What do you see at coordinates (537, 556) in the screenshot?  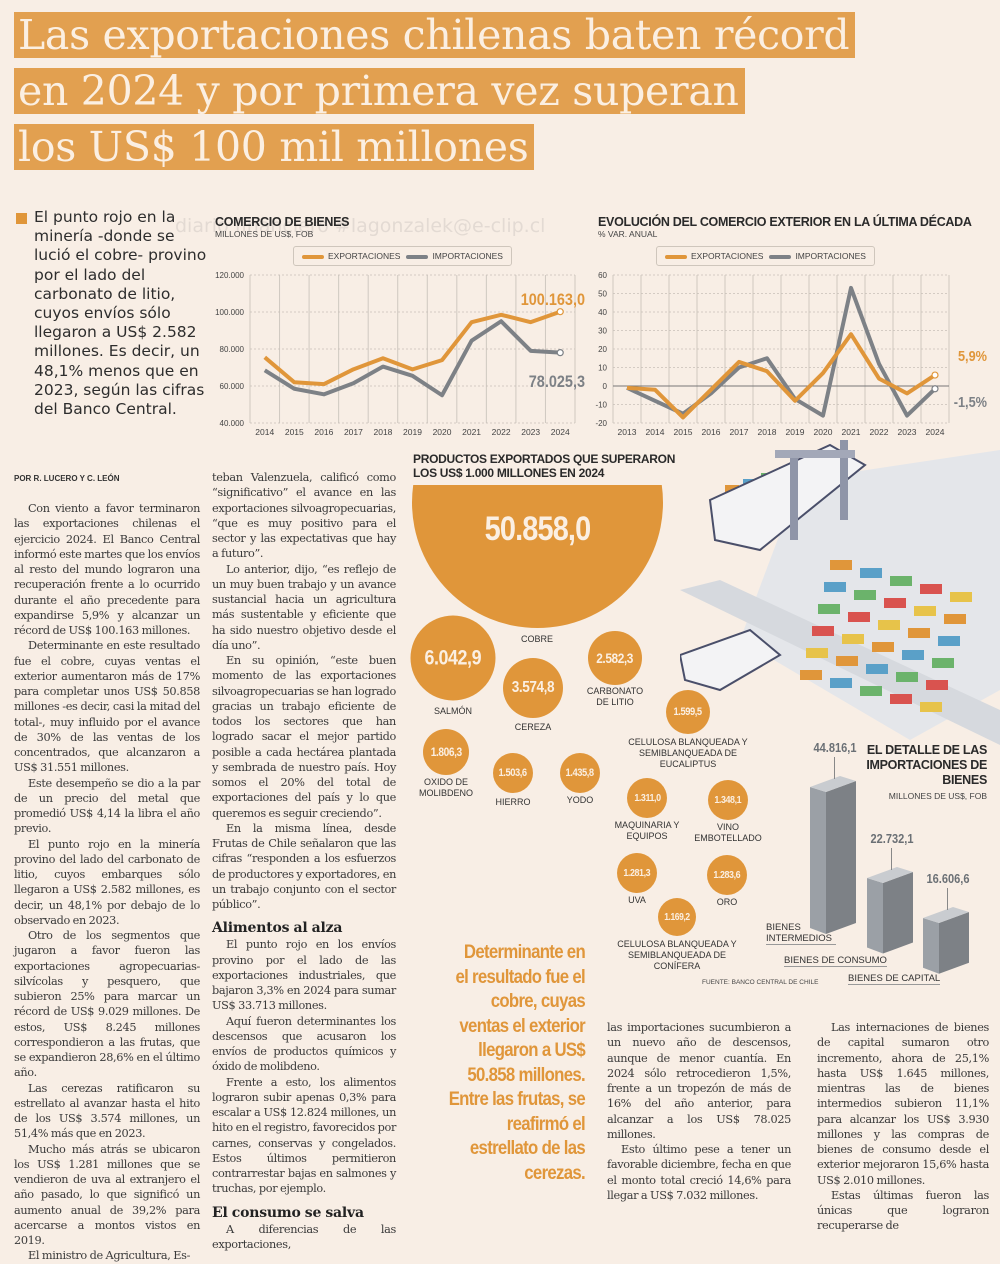 I see `bubble-cobre: 50.858,0` at bounding box center [537, 556].